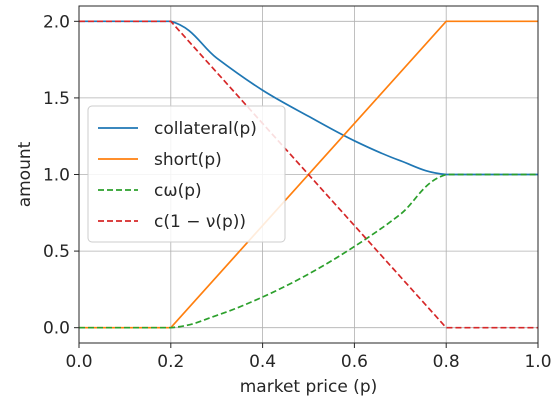 Image resolution: width=558 pixels, height=400 pixels. What do you see at coordinates (188, 160) in the screenshot?
I see `legend-label-1: short(p)` at bounding box center [188, 160].